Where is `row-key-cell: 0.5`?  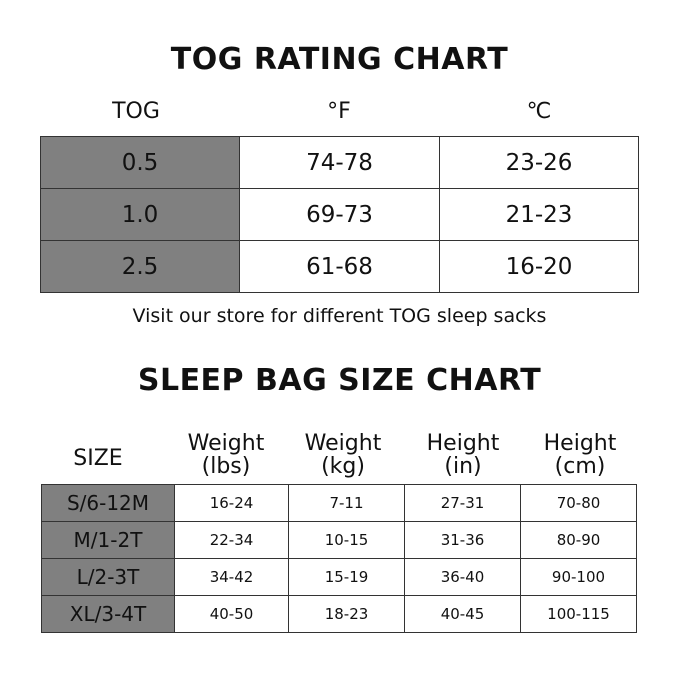 row-key-cell: 0.5 is located at coordinates (140, 162).